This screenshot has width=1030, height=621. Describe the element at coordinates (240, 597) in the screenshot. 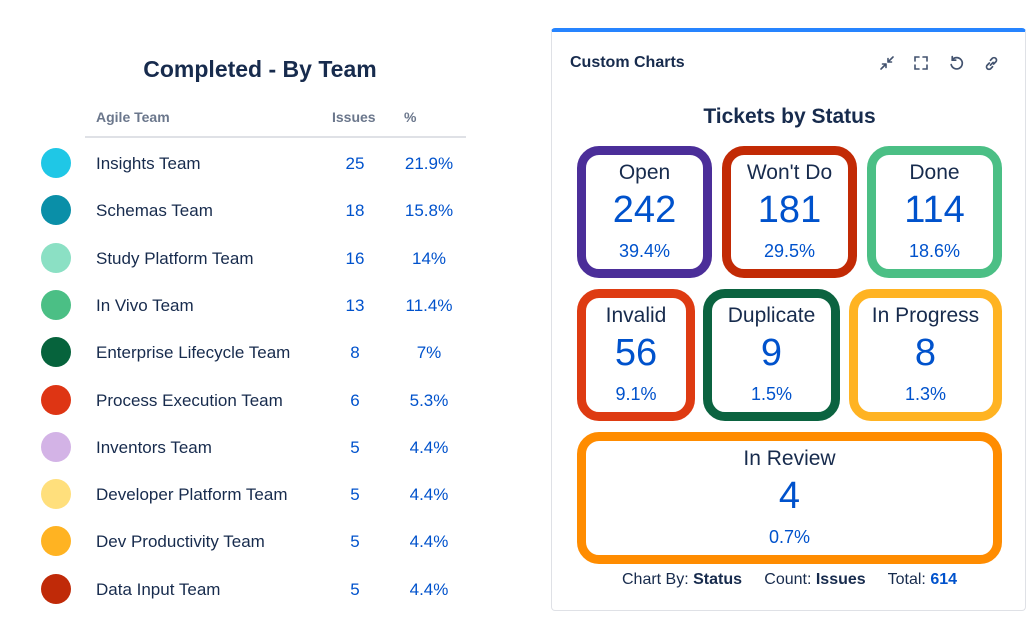

I see `table-row: Data Input Team 5 4.4%` at that location.